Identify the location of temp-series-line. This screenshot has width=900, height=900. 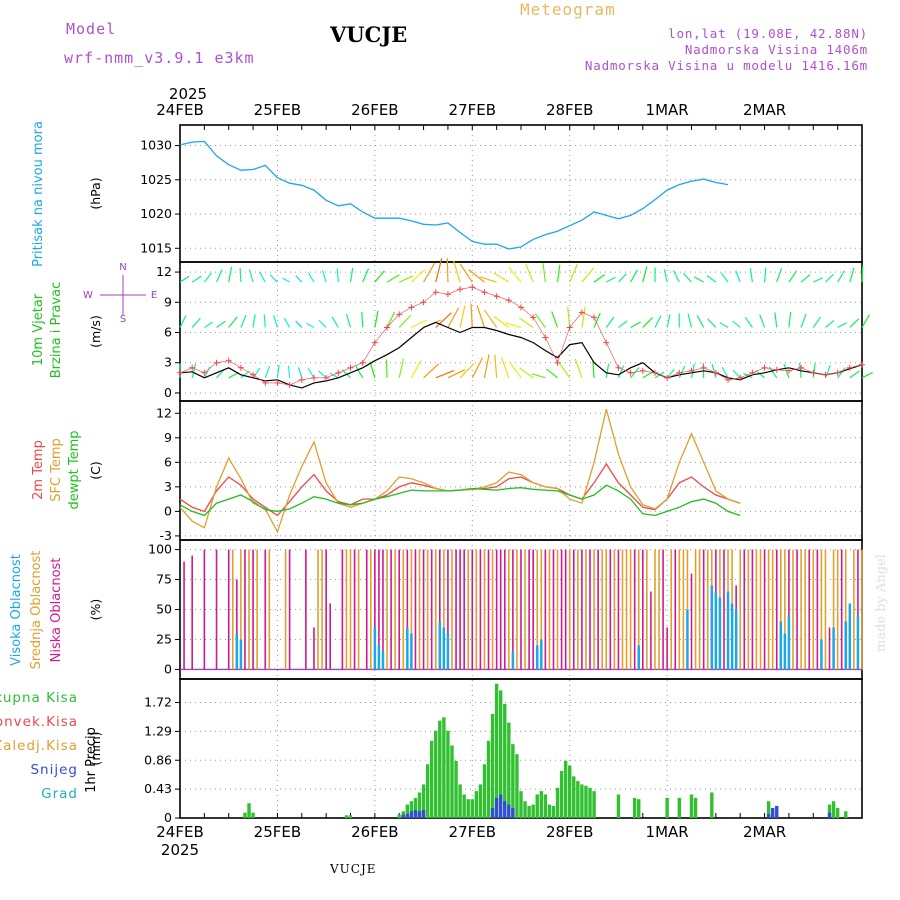
(460, 471).